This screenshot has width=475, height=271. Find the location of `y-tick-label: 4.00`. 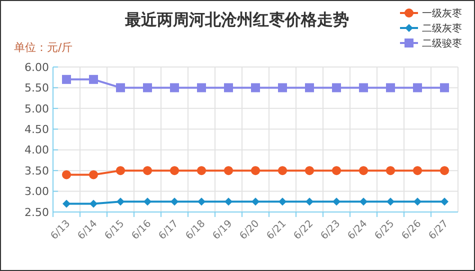

y-tick-label: 4.00 is located at coordinates (36, 150).